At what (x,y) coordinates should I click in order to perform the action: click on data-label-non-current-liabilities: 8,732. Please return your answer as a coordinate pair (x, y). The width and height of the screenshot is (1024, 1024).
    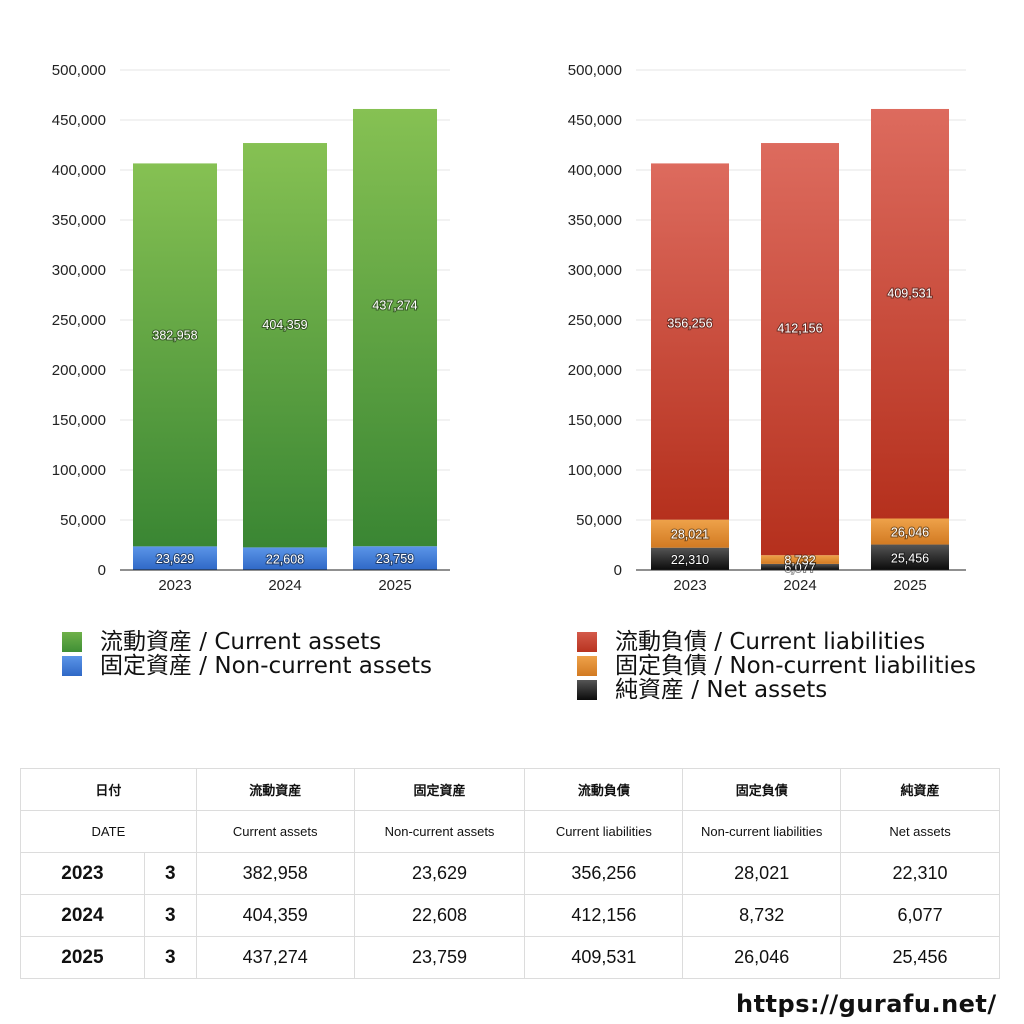
    Looking at the image, I should click on (799, 561).